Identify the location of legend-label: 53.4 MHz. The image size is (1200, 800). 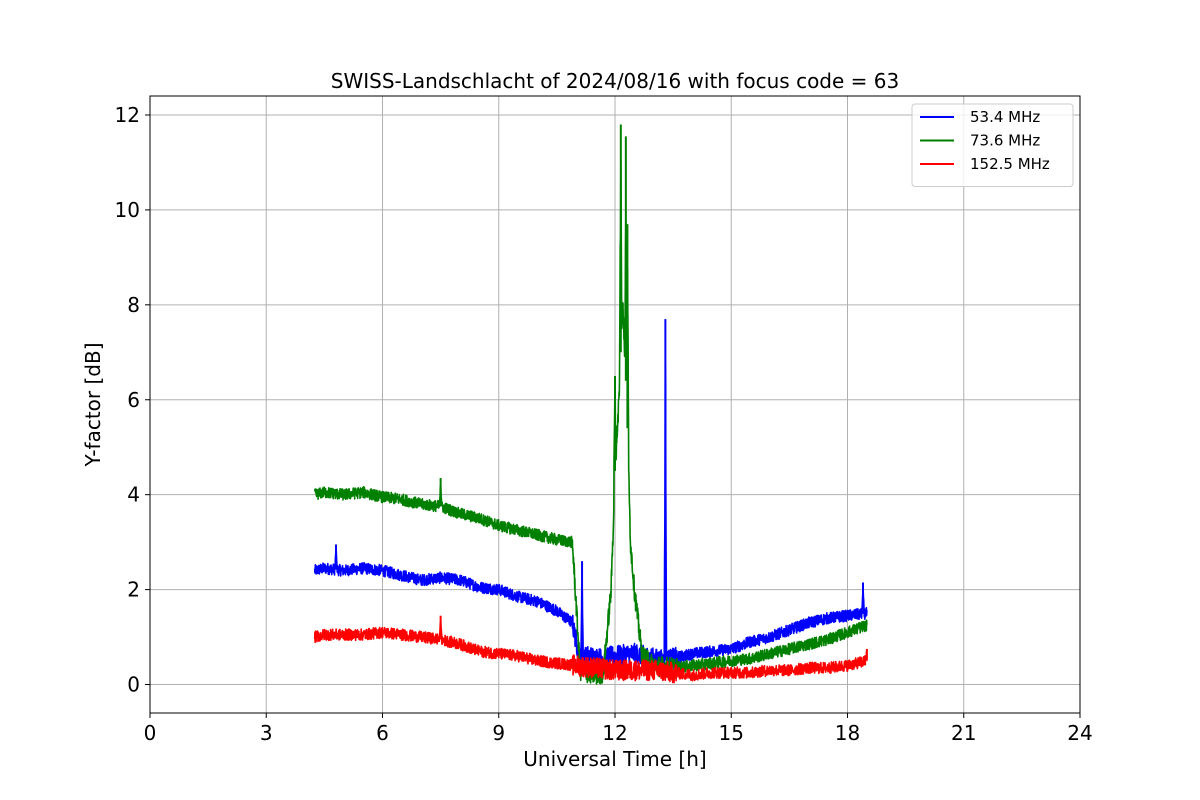
(1005, 117).